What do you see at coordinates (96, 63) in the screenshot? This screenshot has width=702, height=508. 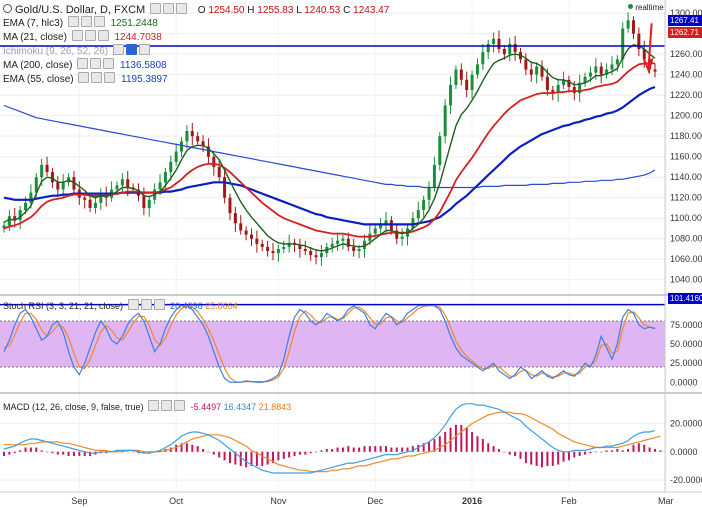 I see `ma200-eye-icon` at bounding box center [96, 63].